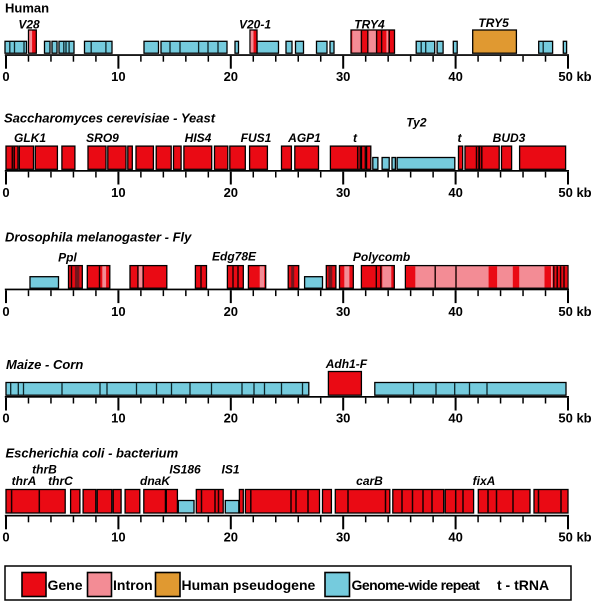  What do you see at coordinates (133, 585) in the screenshot?
I see `svg-text: Intron` at bounding box center [133, 585].